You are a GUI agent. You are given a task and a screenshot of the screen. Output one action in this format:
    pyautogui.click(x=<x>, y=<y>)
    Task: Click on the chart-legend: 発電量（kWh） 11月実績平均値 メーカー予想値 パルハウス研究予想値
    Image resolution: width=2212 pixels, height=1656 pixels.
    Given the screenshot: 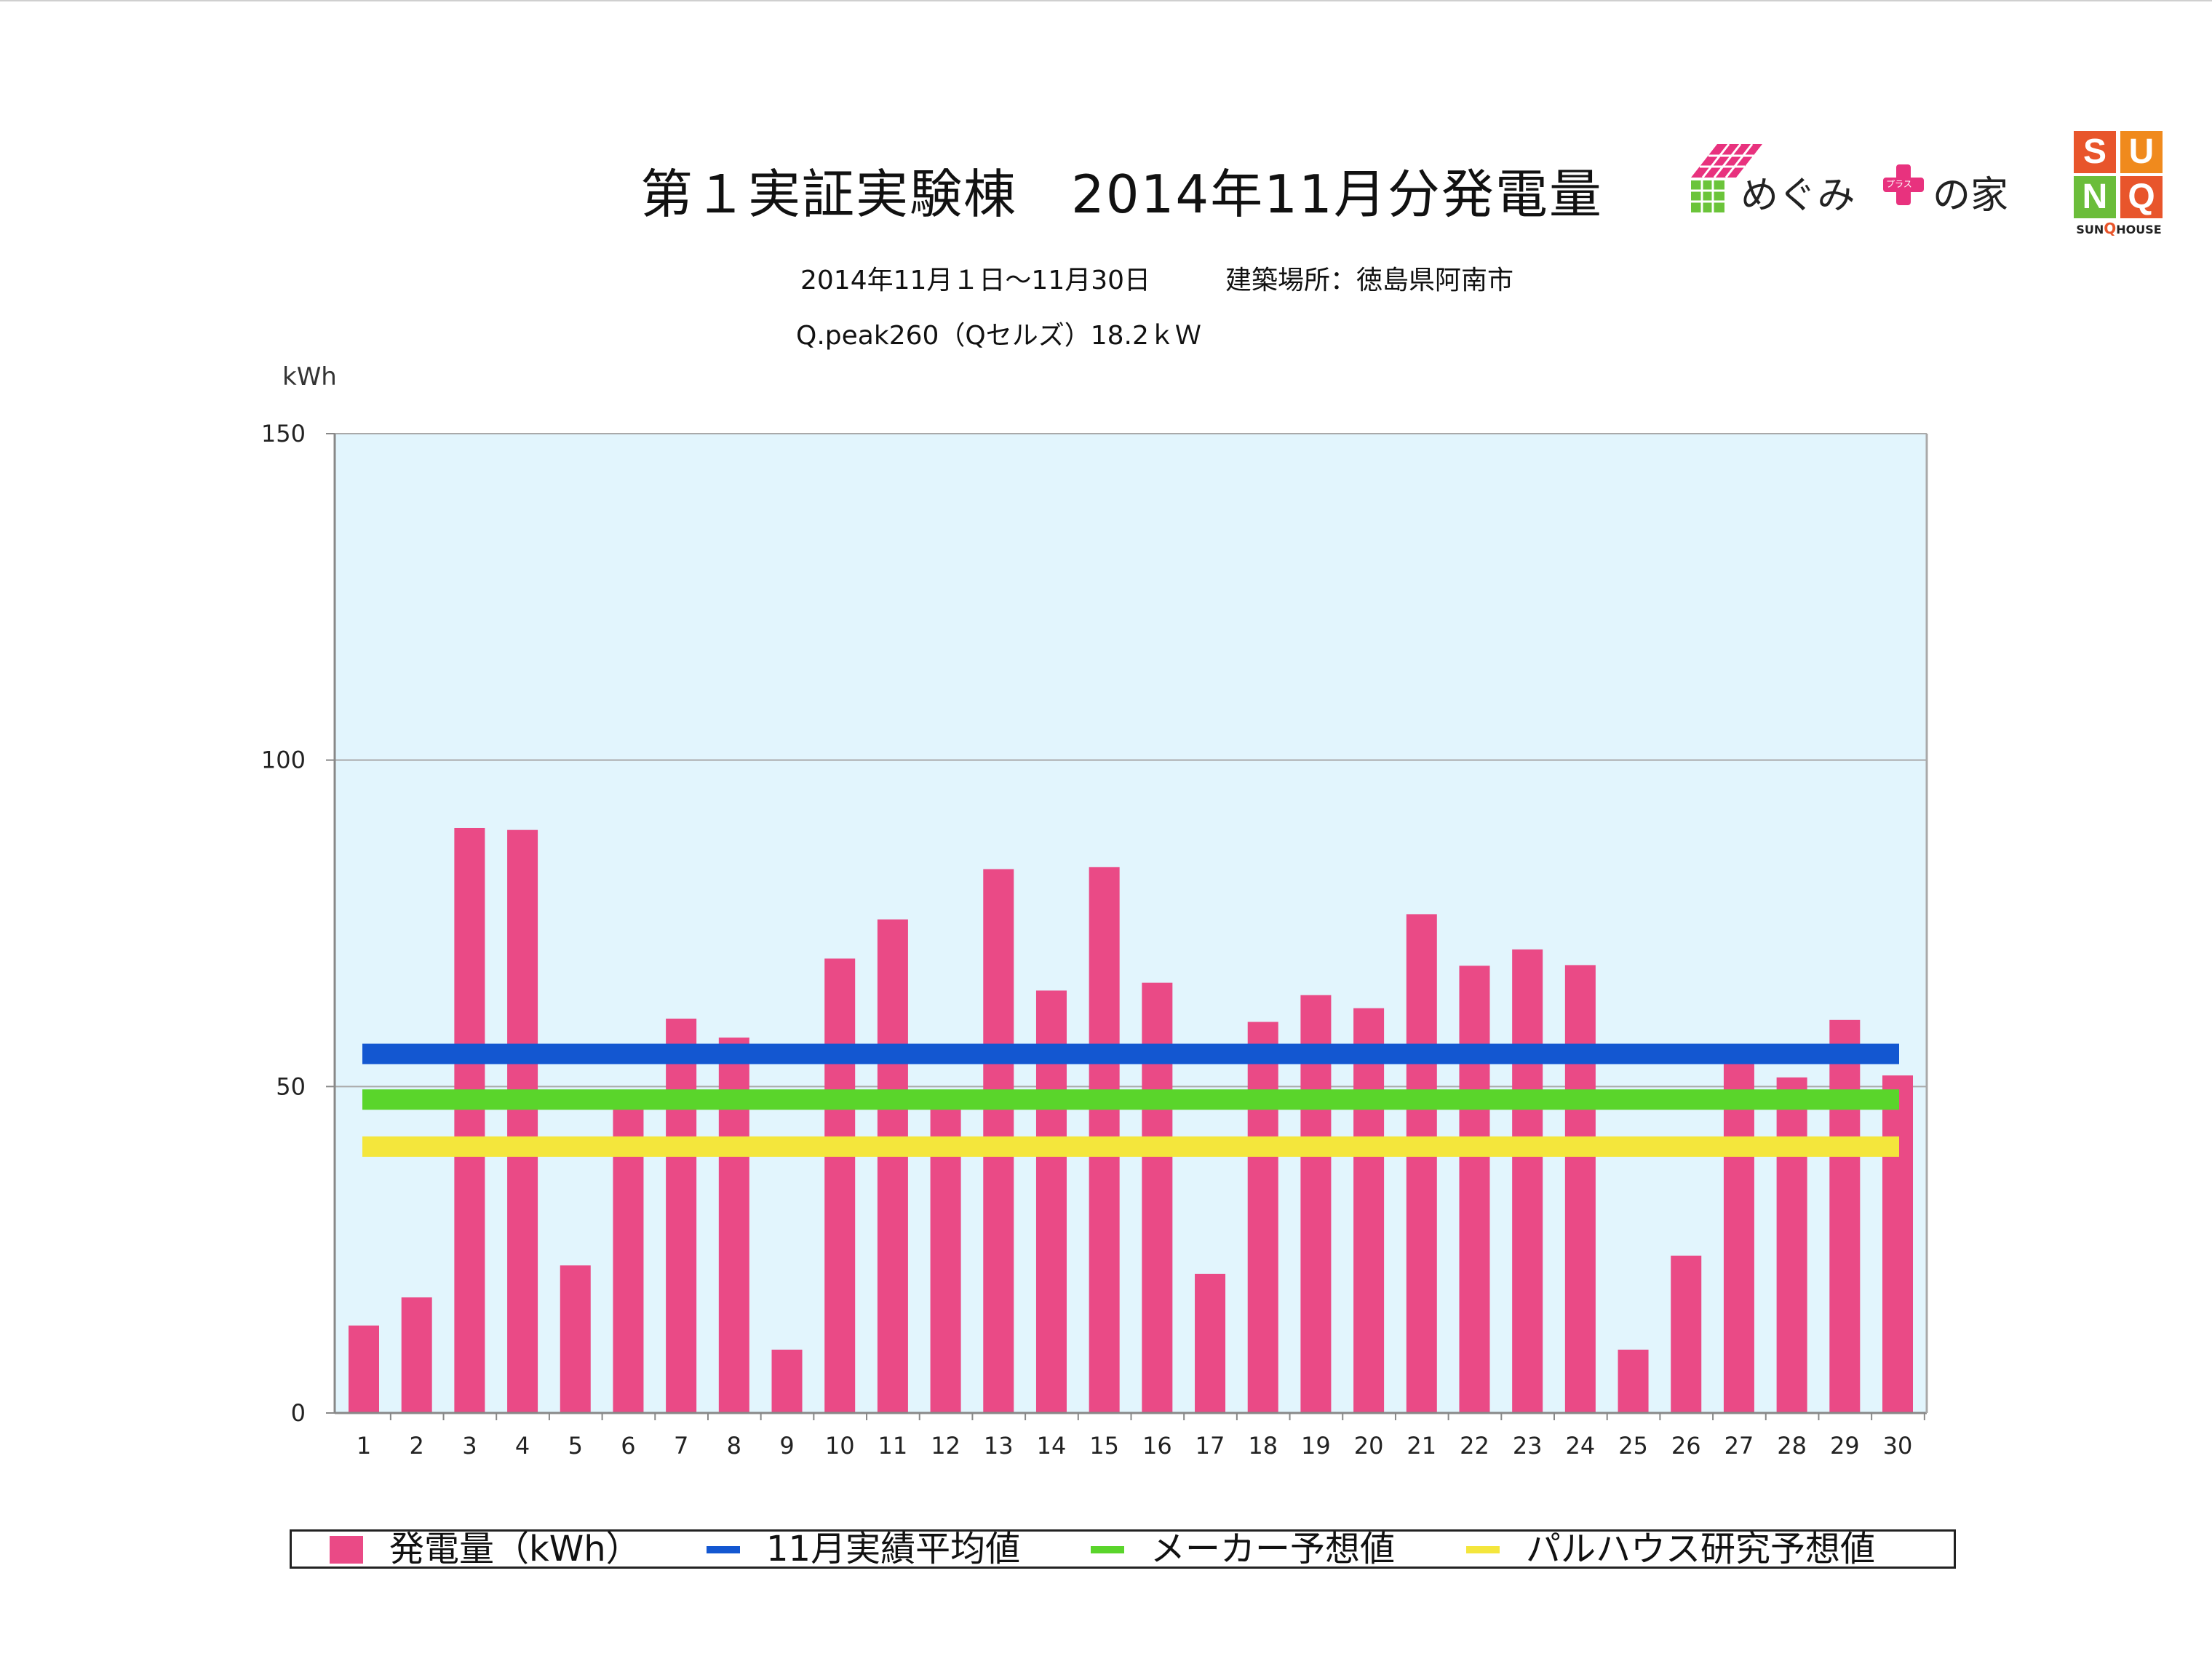 What is the action you would take?
    pyautogui.click(x=1123, y=1549)
    